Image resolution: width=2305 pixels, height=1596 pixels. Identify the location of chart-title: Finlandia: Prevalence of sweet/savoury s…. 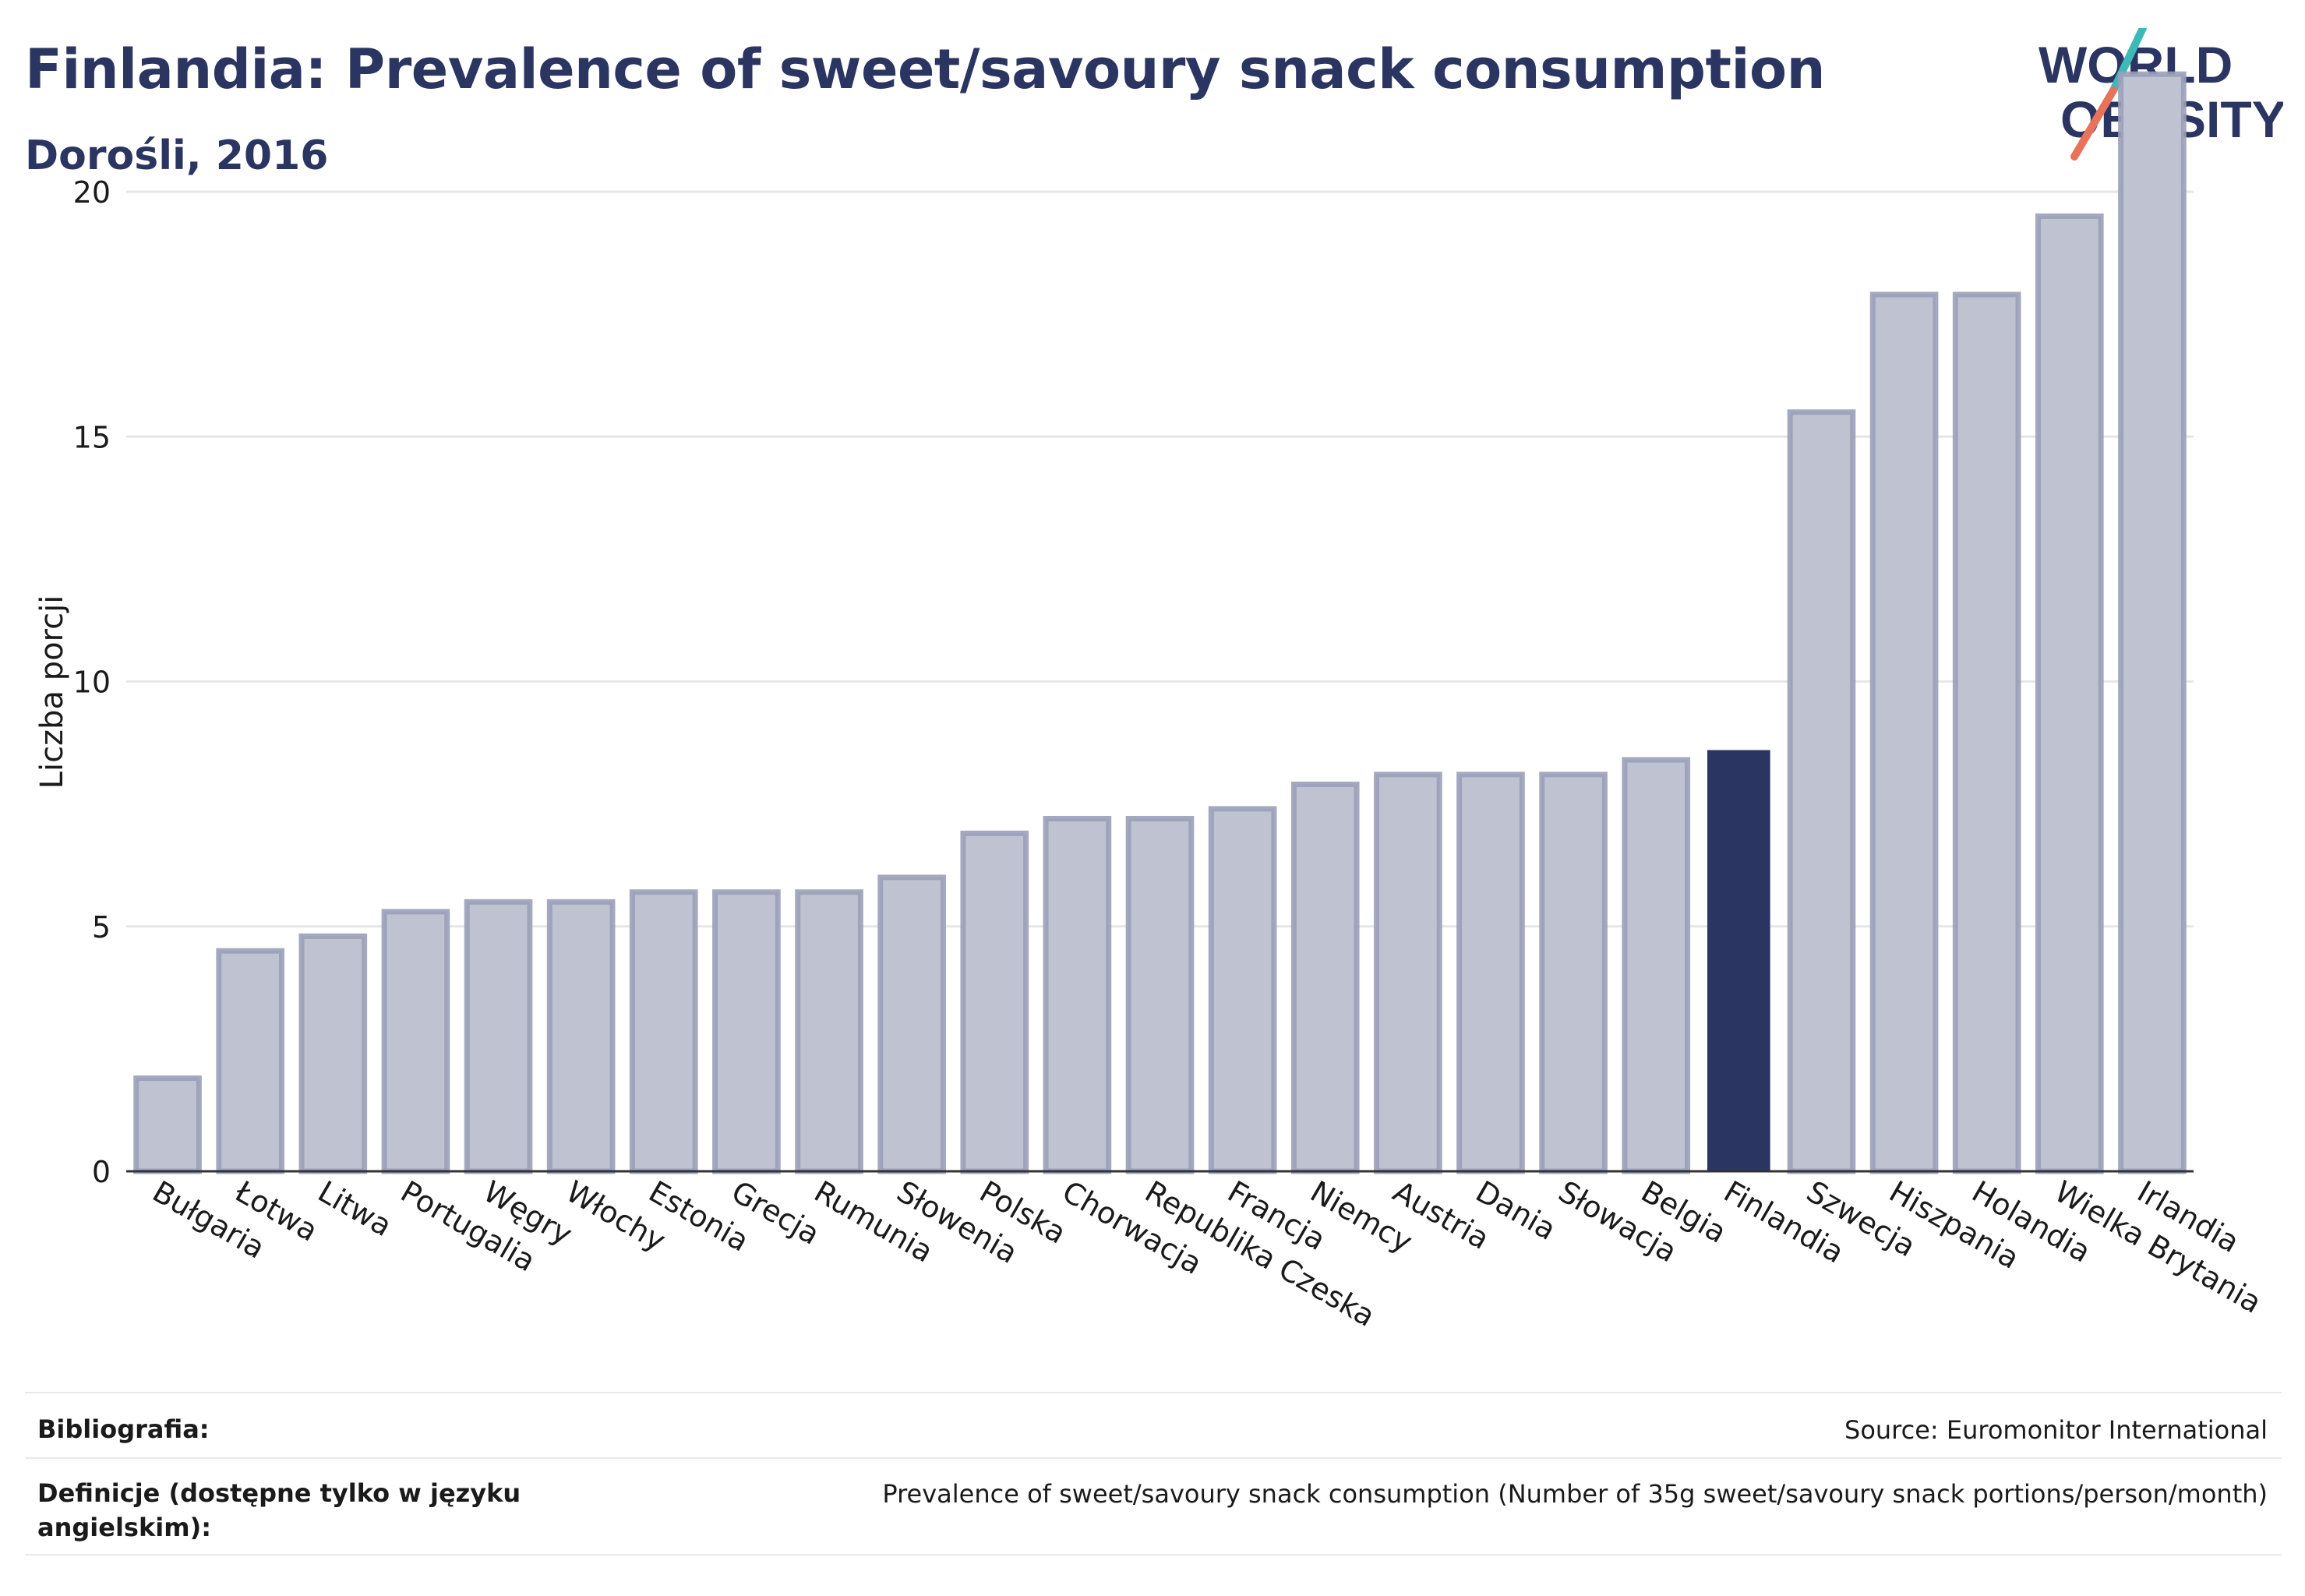
(925, 69).